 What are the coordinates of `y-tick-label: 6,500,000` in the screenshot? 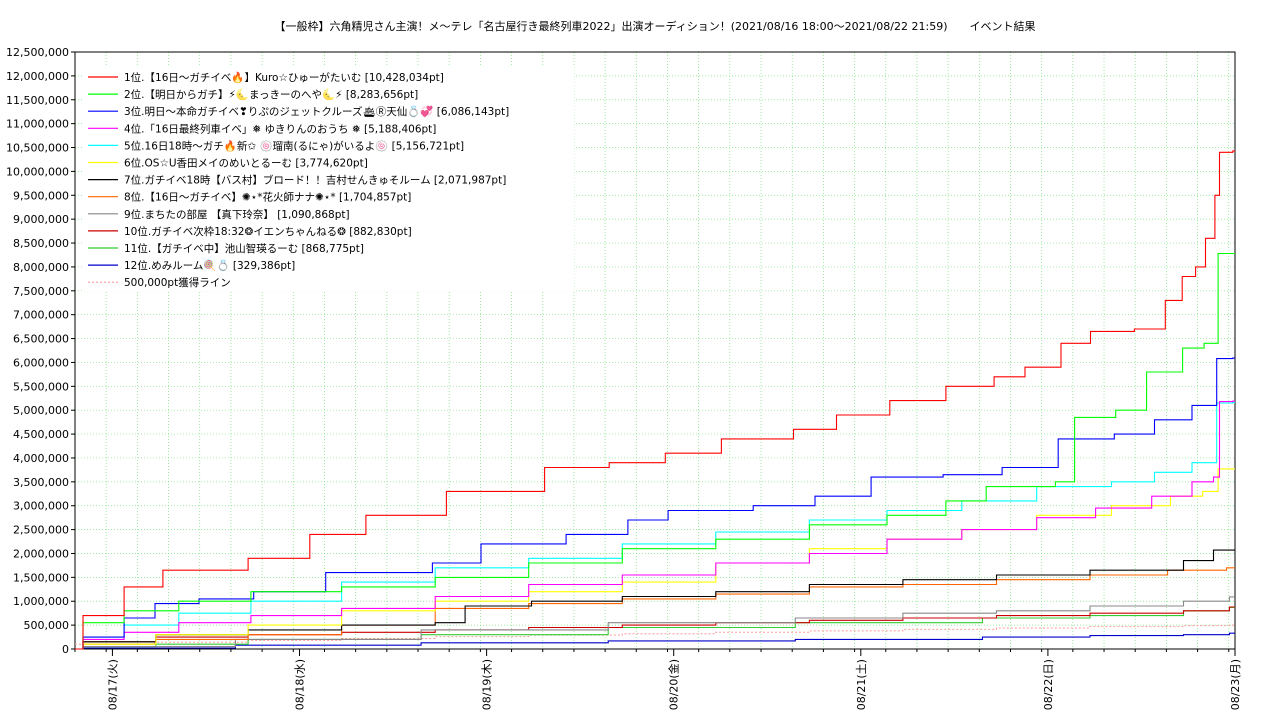 It's located at (41, 339).